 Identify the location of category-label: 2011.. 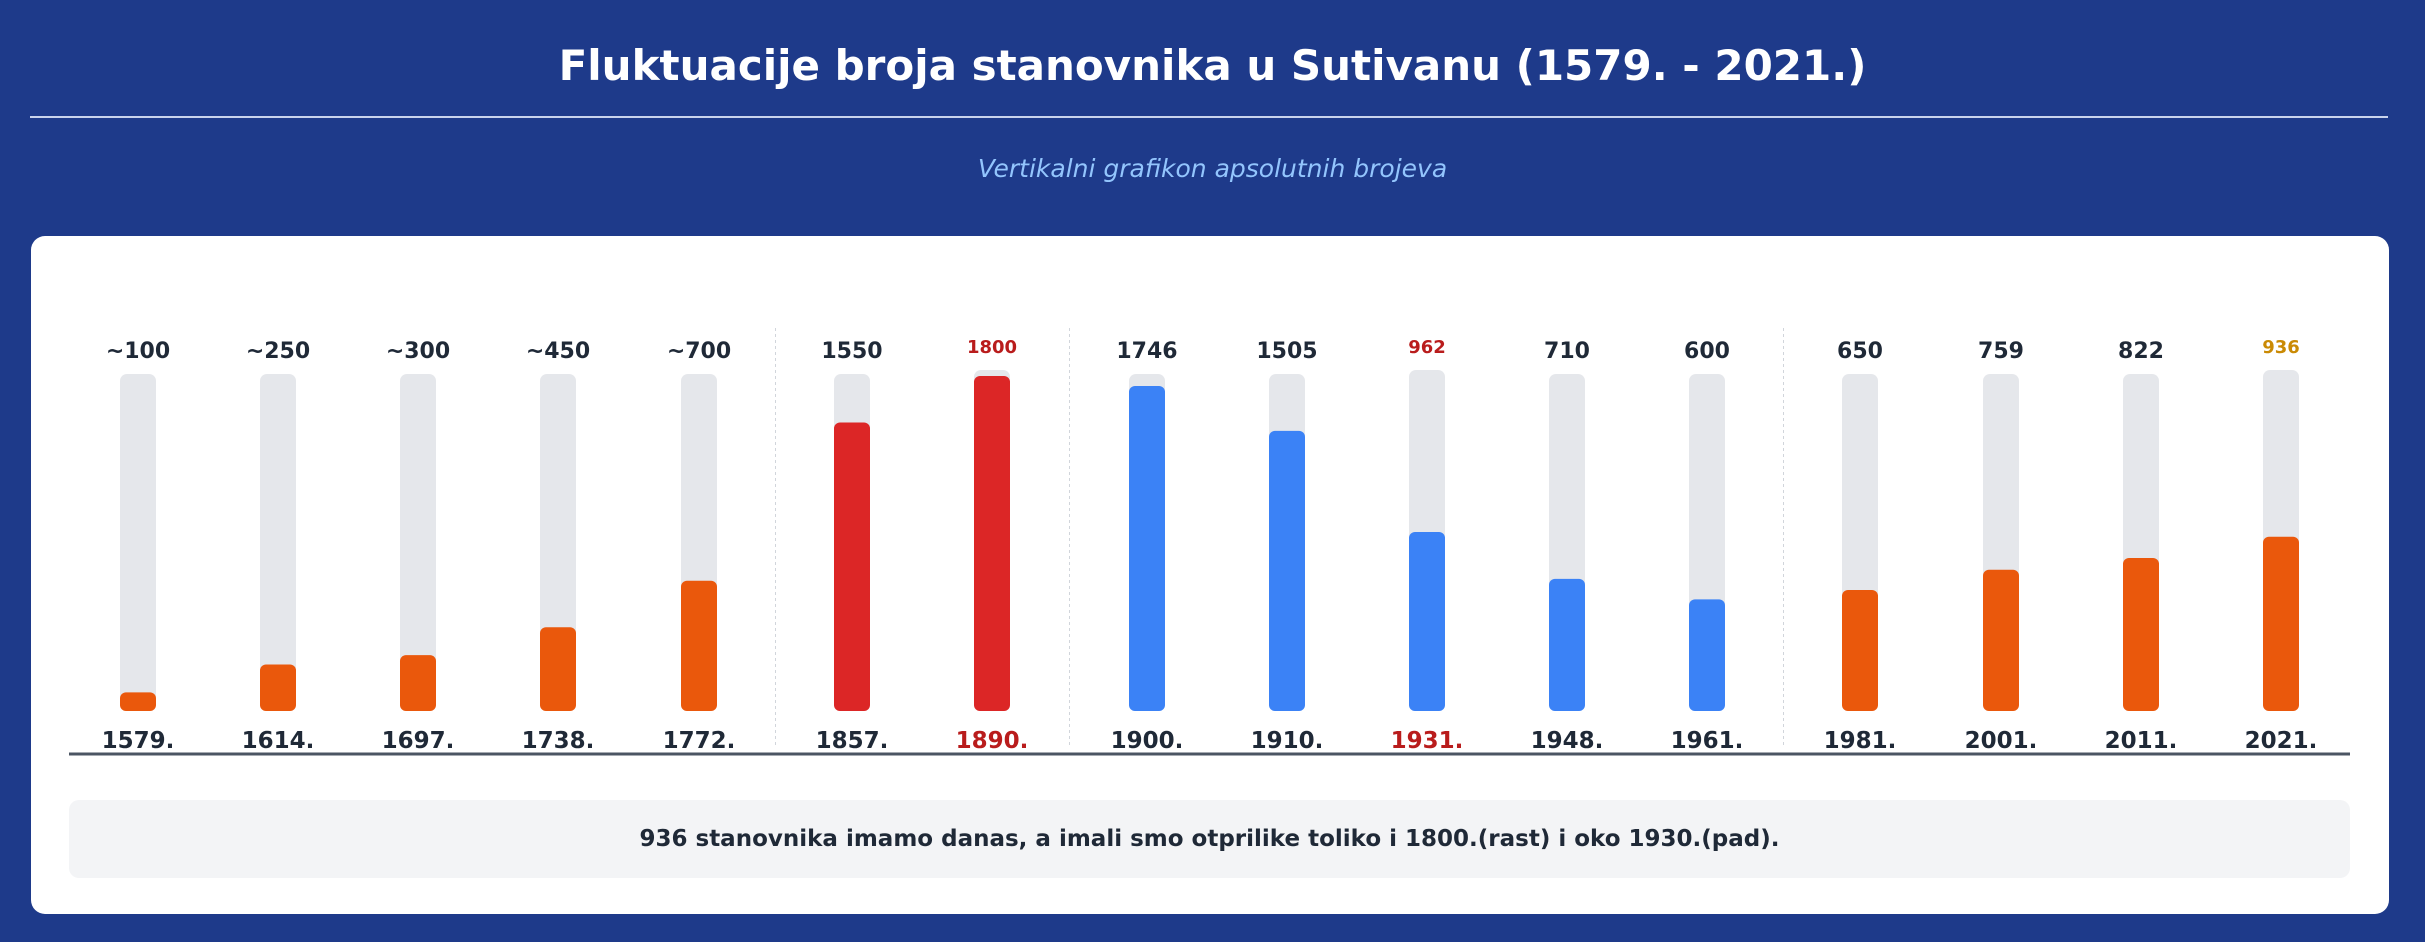
(2141, 741).